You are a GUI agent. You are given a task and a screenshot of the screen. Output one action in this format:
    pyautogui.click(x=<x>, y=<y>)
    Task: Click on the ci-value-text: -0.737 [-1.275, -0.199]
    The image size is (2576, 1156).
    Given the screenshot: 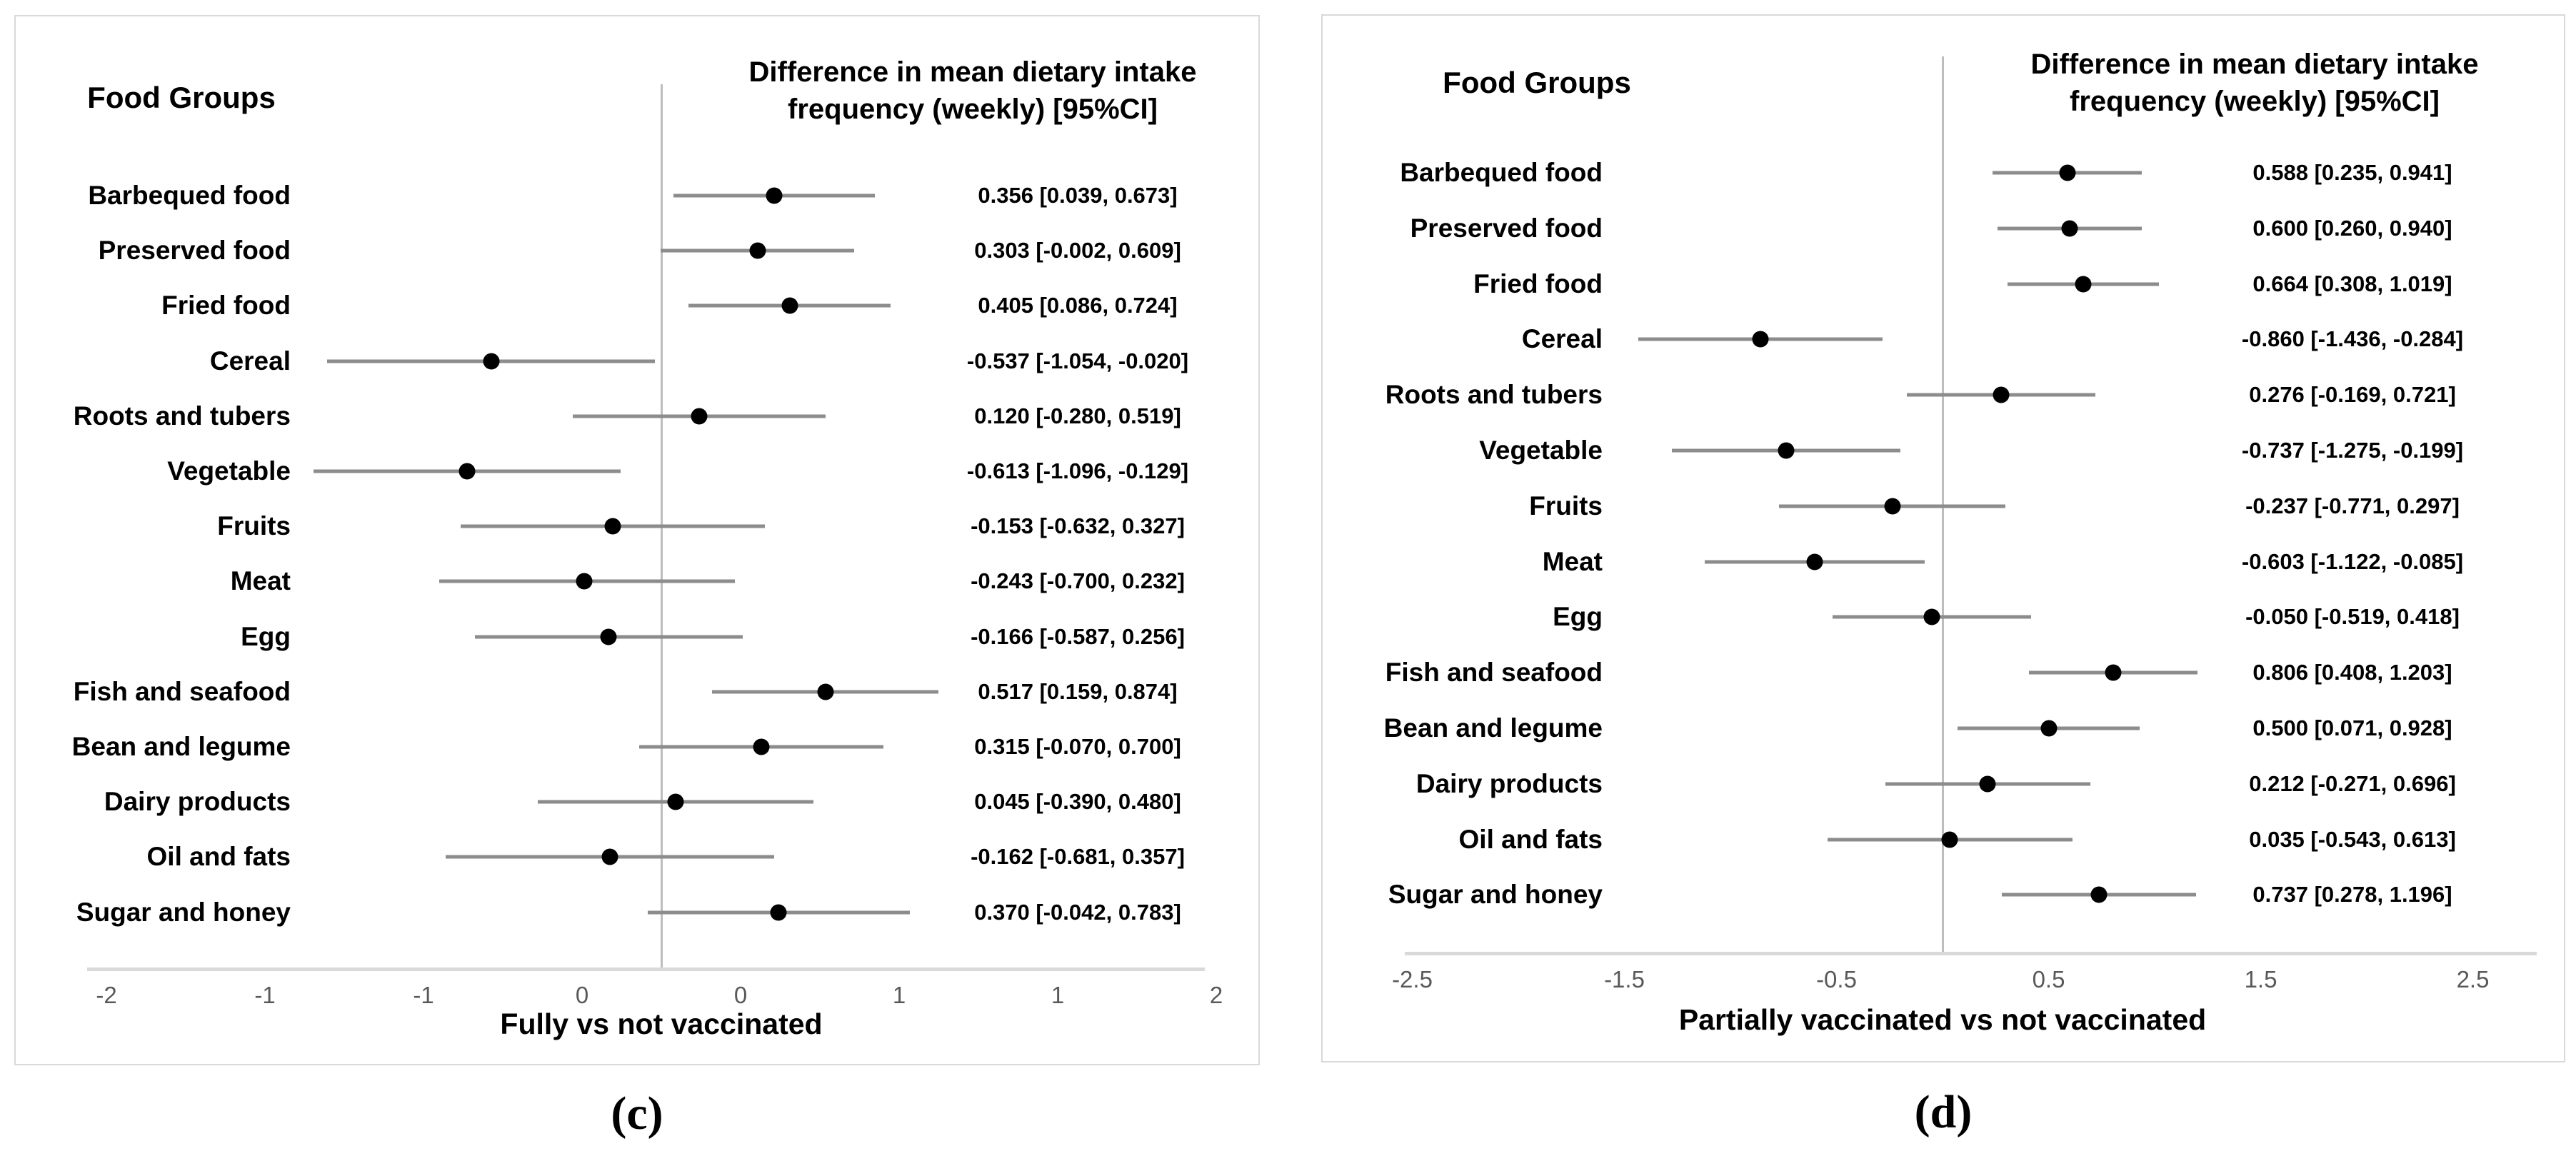 What is the action you would take?
    pyautogui.click(x=2352, y=450)
    